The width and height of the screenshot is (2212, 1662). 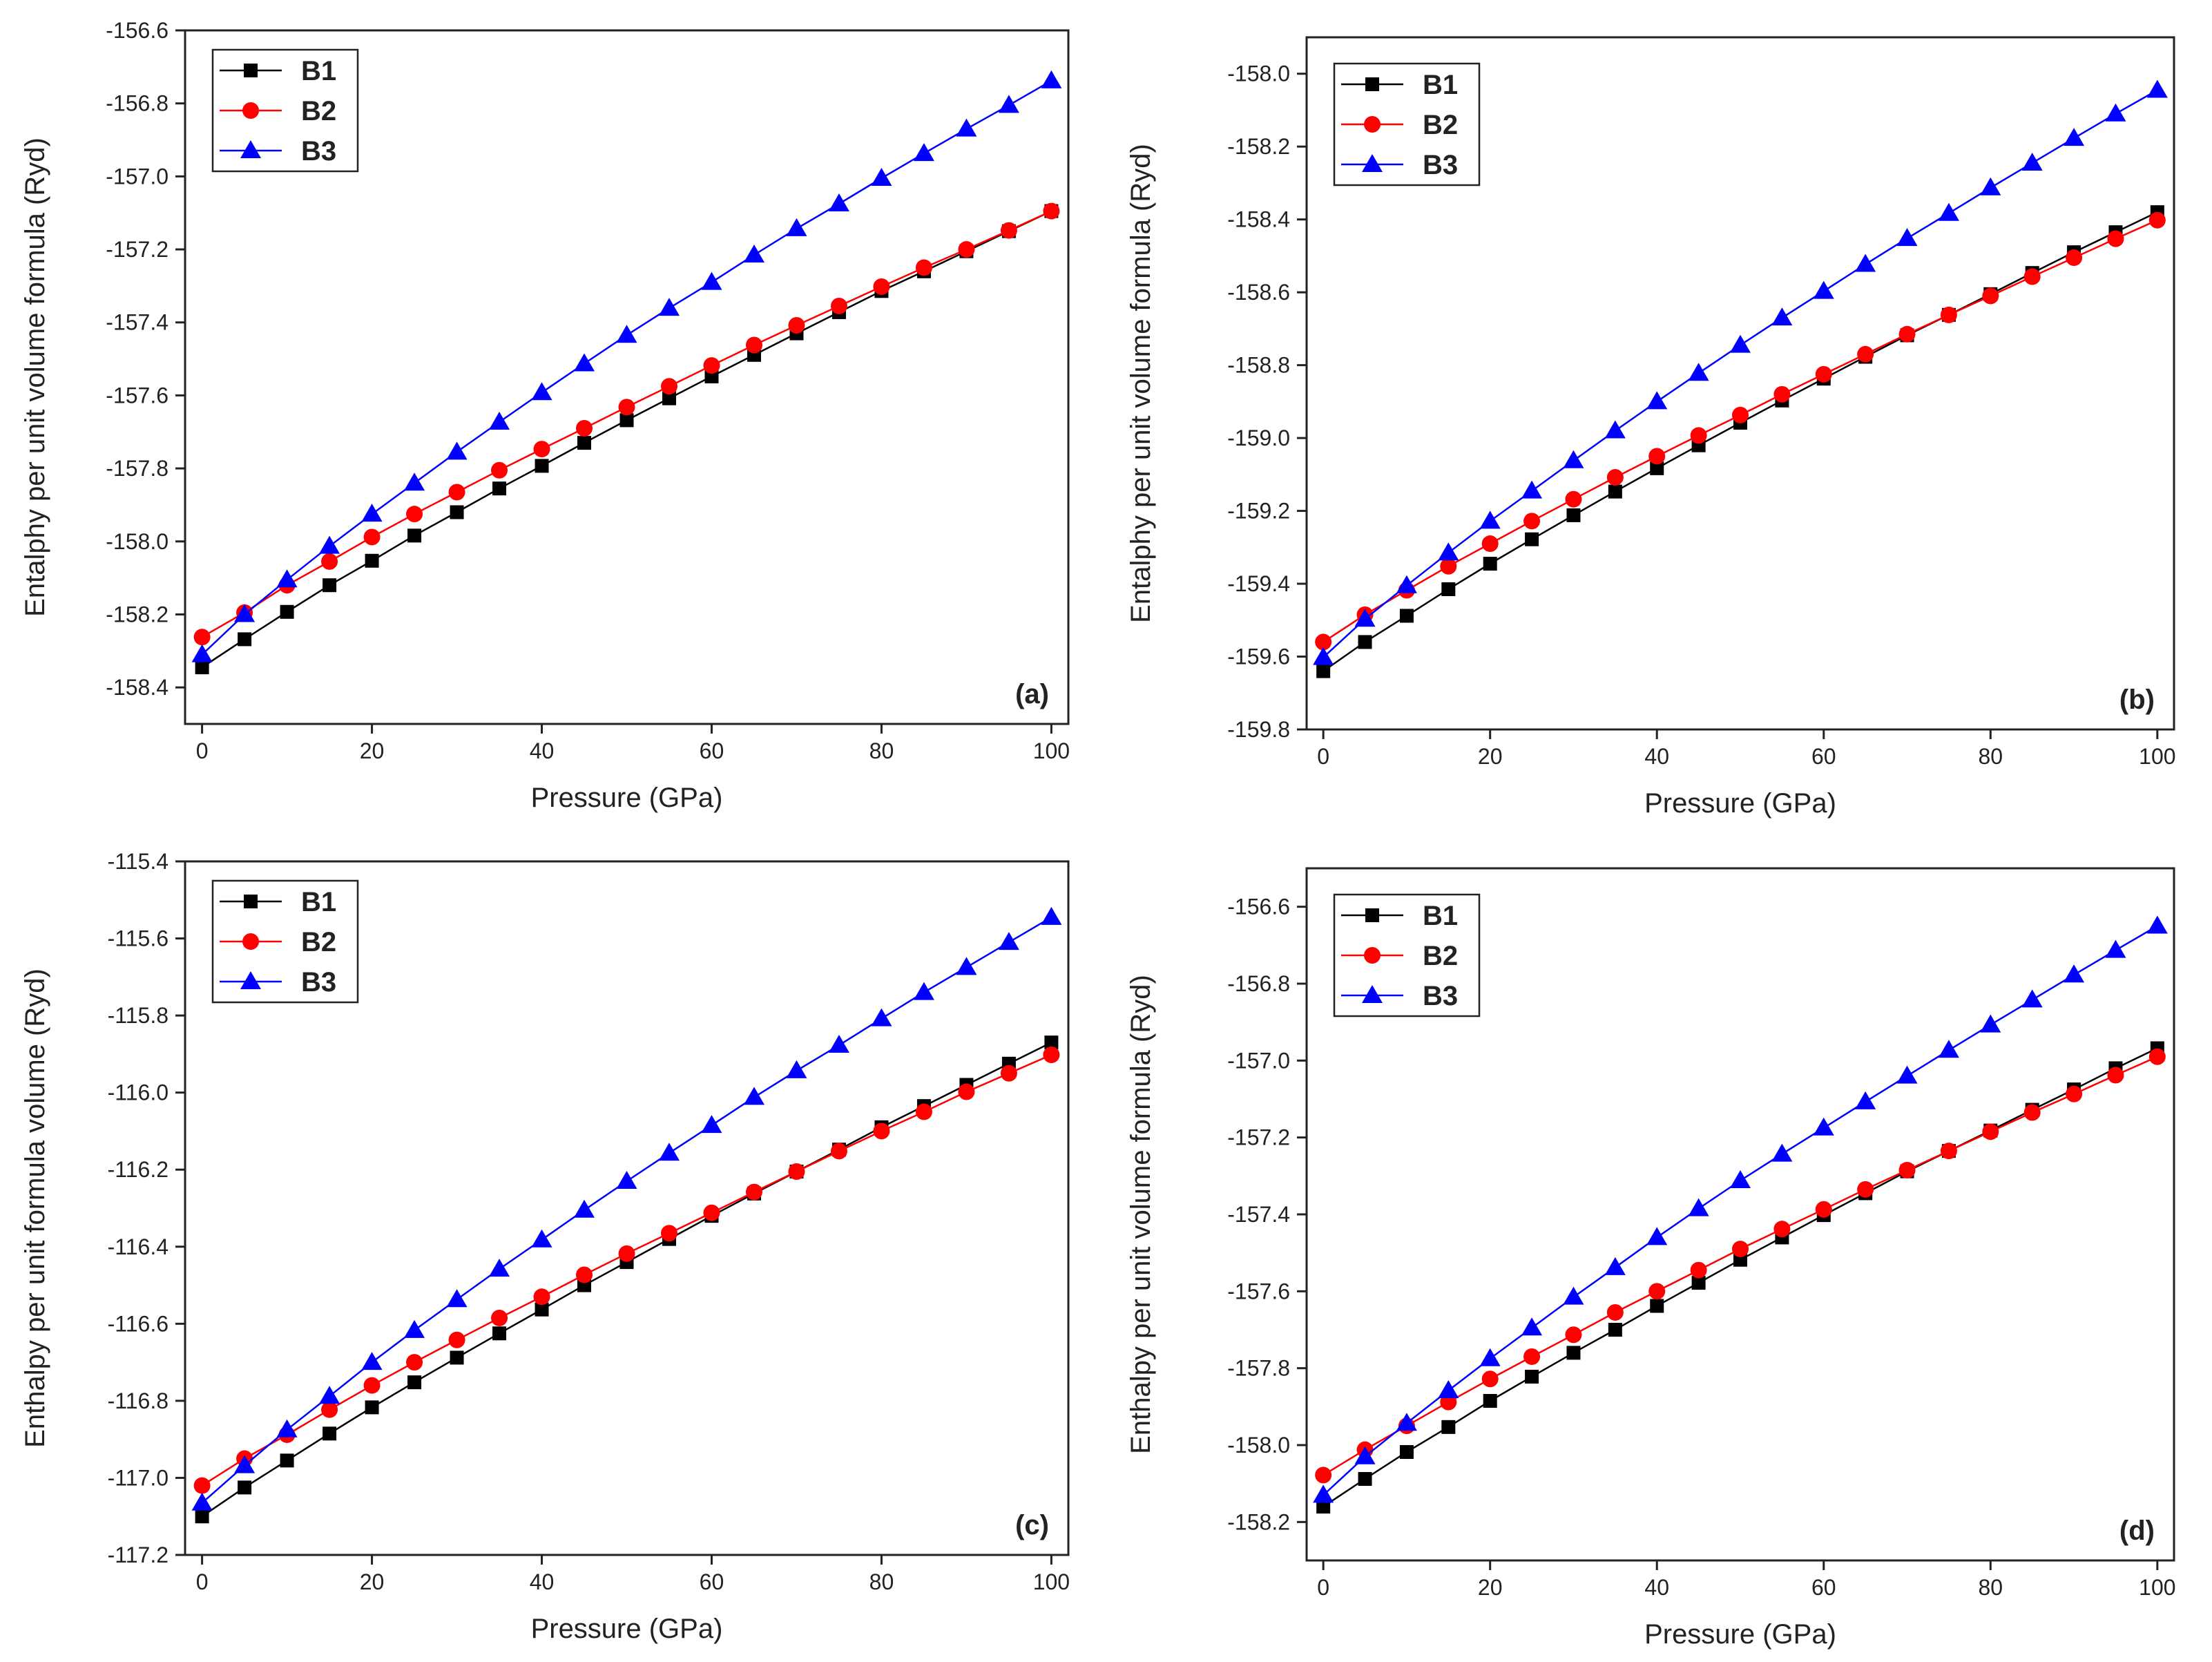 I want to click on legend-label-b3-d: B3, so click(x=1441, y=996).